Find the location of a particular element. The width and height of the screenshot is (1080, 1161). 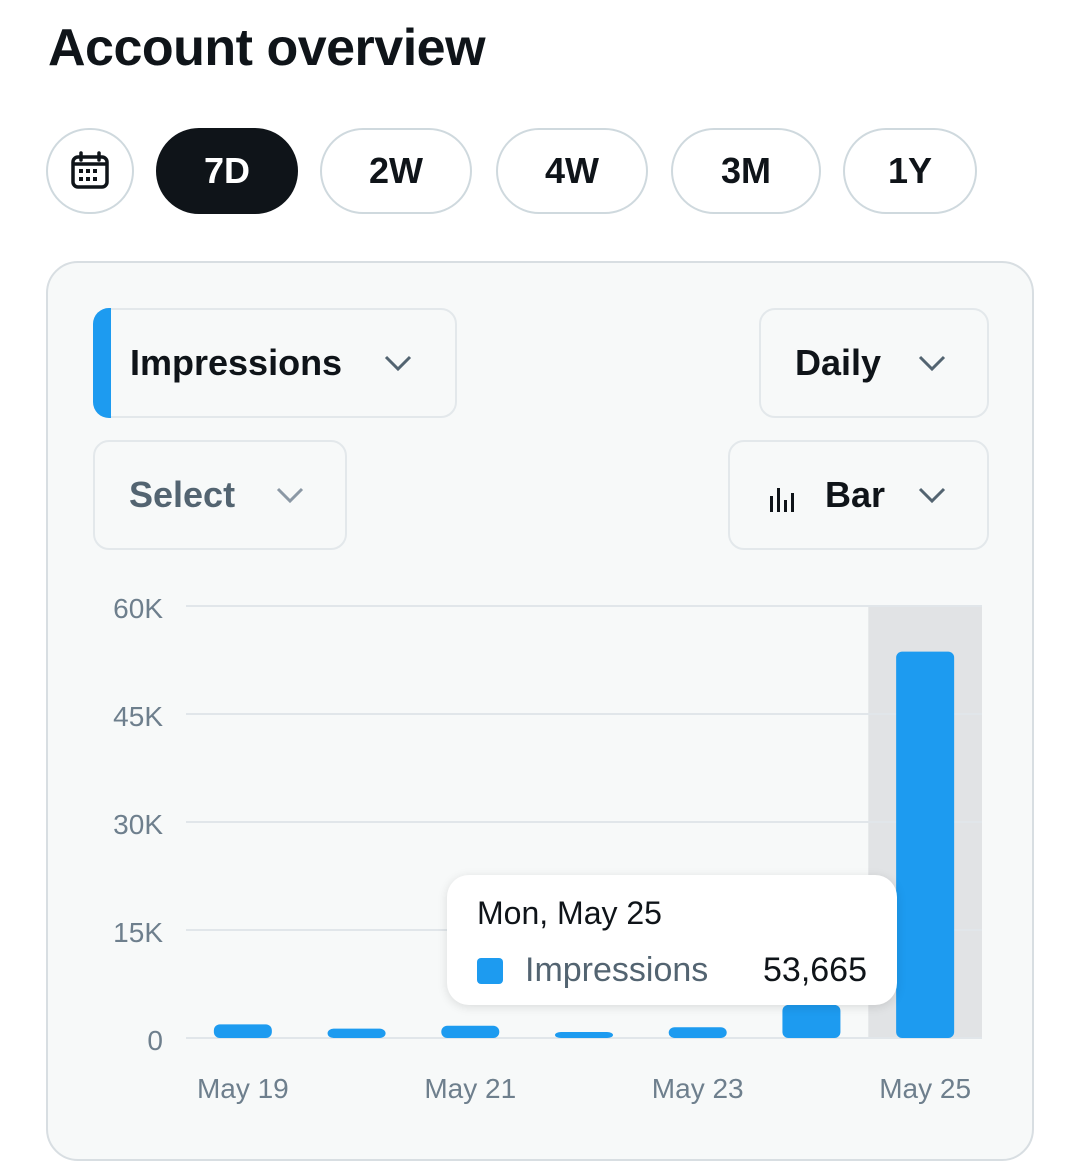

calendar-button is located at coordinates (90, 171).